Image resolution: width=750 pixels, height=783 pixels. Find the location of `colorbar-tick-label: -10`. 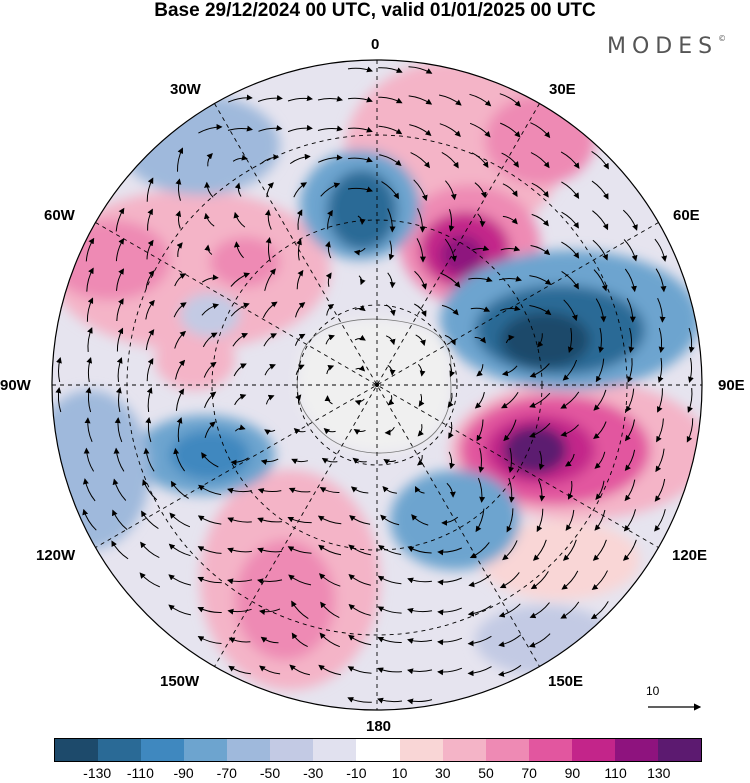

colorbar-tick-label: -10 is located at coordinates (356, 773).